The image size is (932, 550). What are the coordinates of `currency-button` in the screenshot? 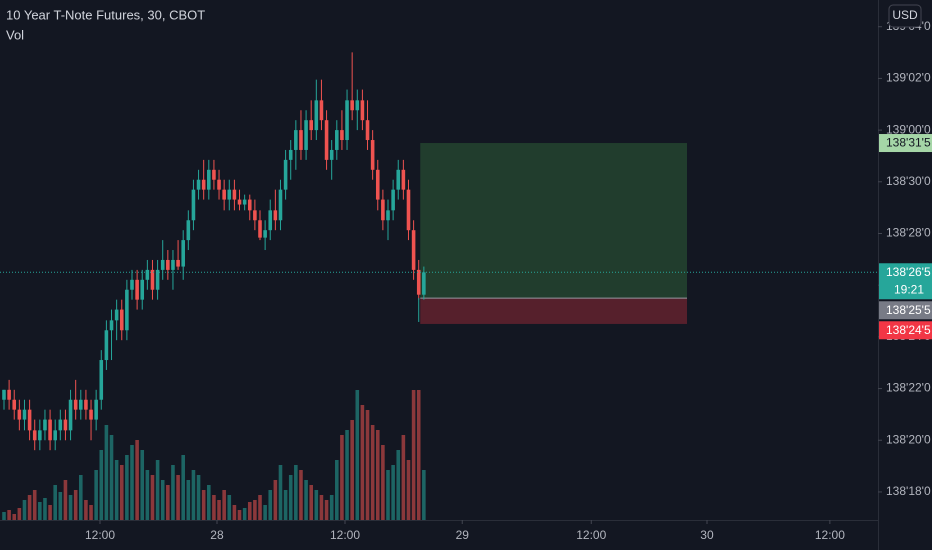 It's located at (905, 16).